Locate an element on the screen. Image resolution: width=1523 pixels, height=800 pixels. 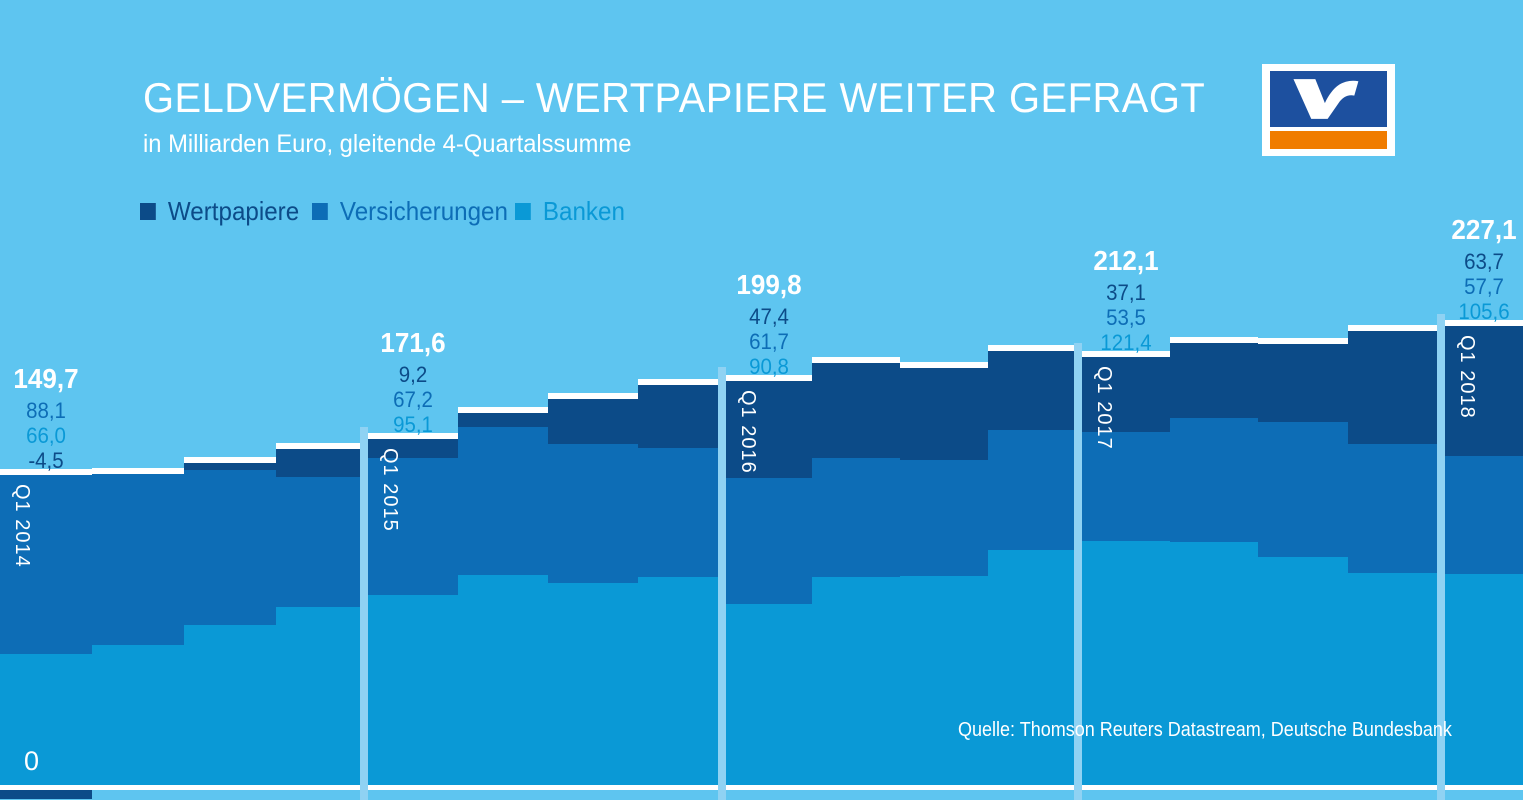
segment-banken-Q1-2017 is located at coordinates (1126, 665).